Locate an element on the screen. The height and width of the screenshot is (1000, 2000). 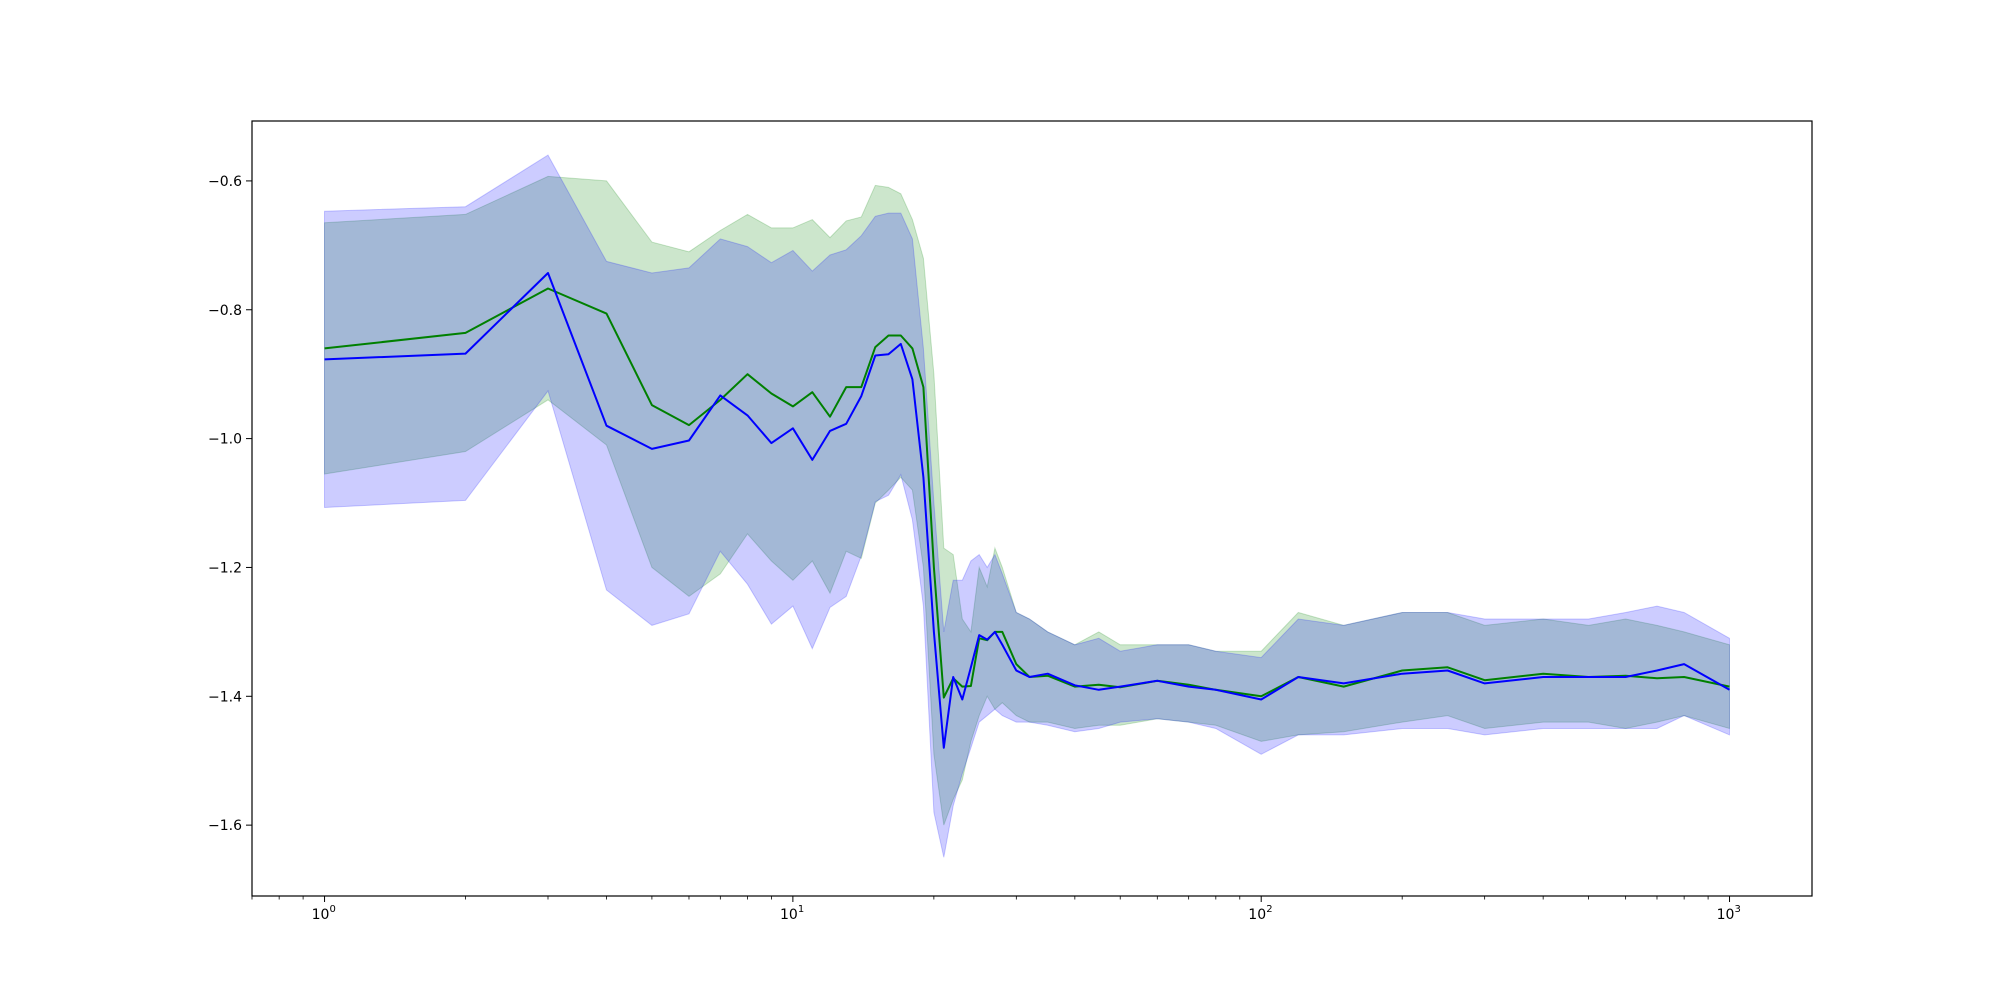
y-axis: −0.6 −0.8 −1.0 −1.2 −1.4 −1.6 is located at coordinates (230, 504).